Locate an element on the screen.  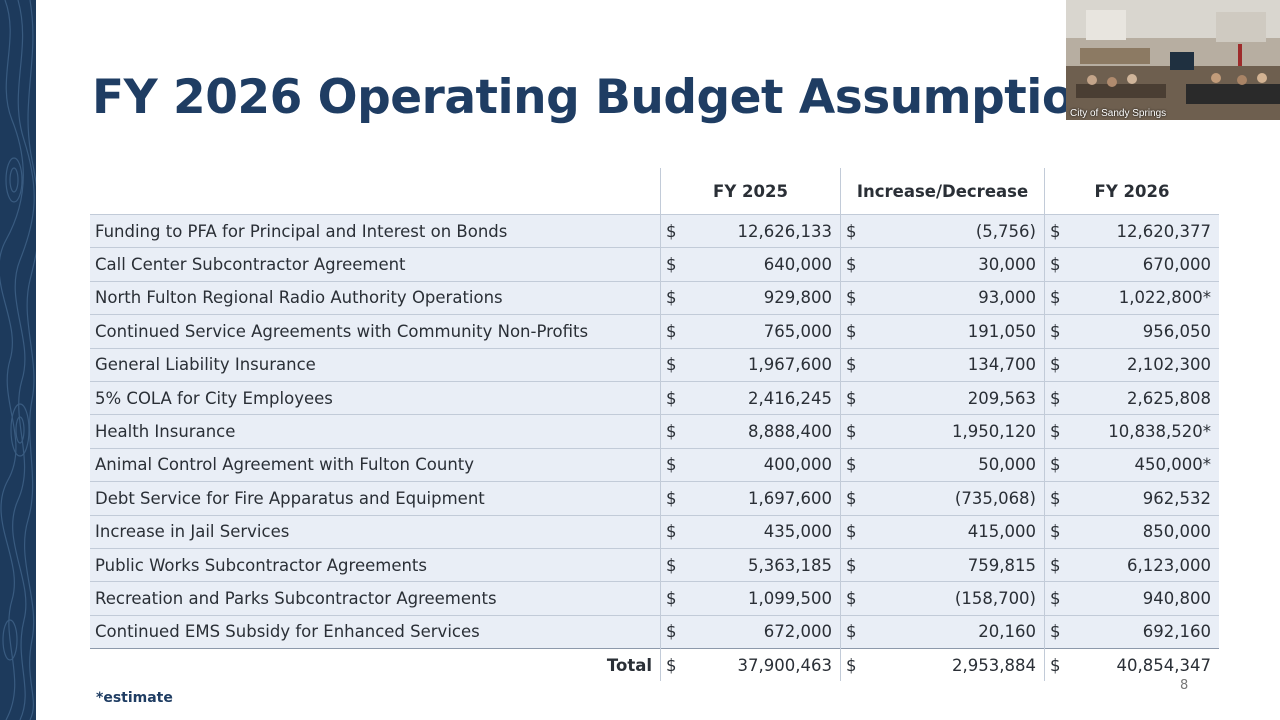
change-value: 20,160 is located at coordinates (954, 631).